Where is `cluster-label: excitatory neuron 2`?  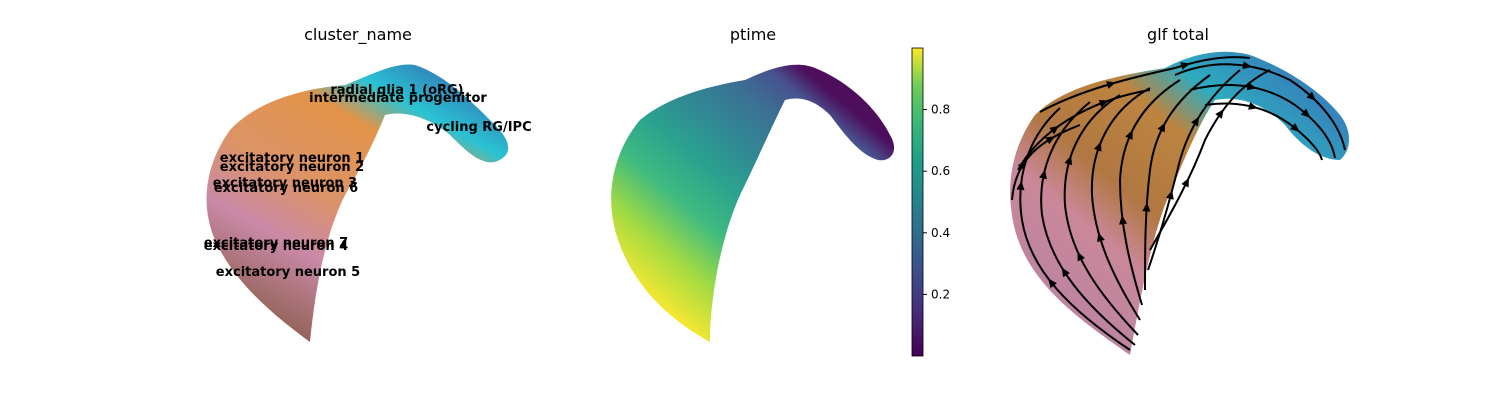 cluster-label: excitatory neuron 2 is located at coordinates (292, 167).